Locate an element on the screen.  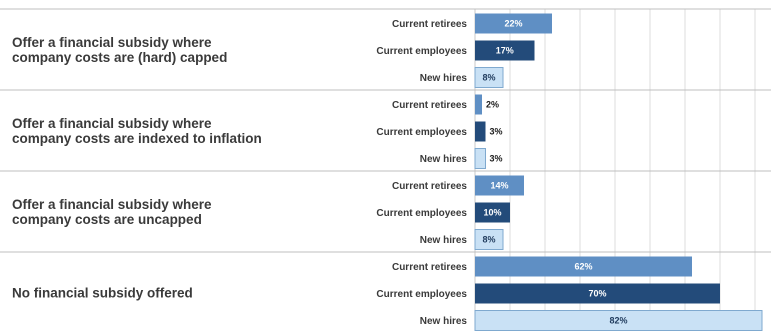
bar-value-label: 82% is located at coordinates (618, 321).